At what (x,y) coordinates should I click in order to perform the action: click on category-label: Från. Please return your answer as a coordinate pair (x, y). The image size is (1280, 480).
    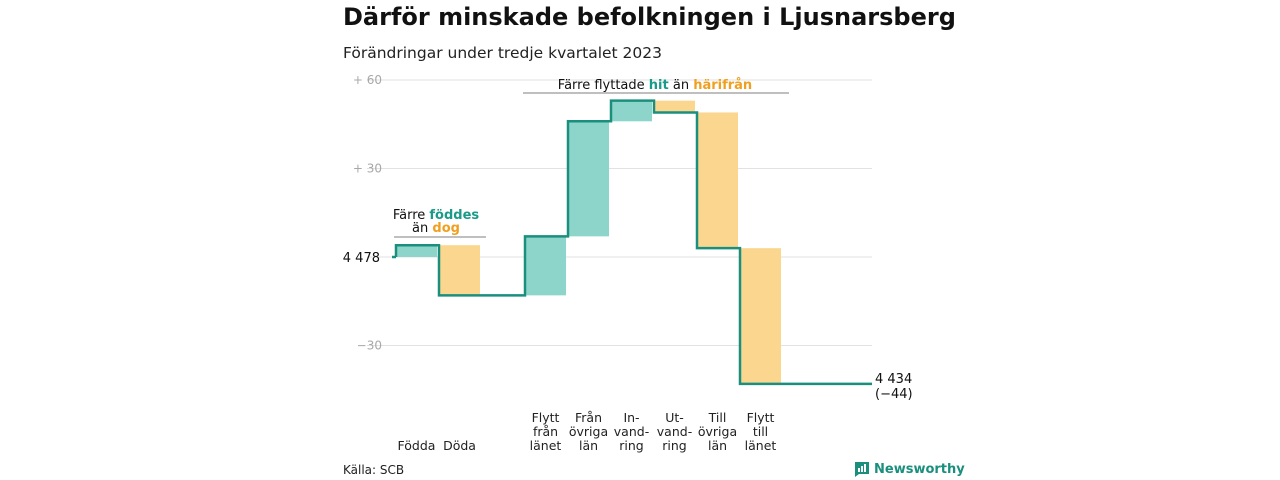
    Looking at the image, I should click on (588, 417).